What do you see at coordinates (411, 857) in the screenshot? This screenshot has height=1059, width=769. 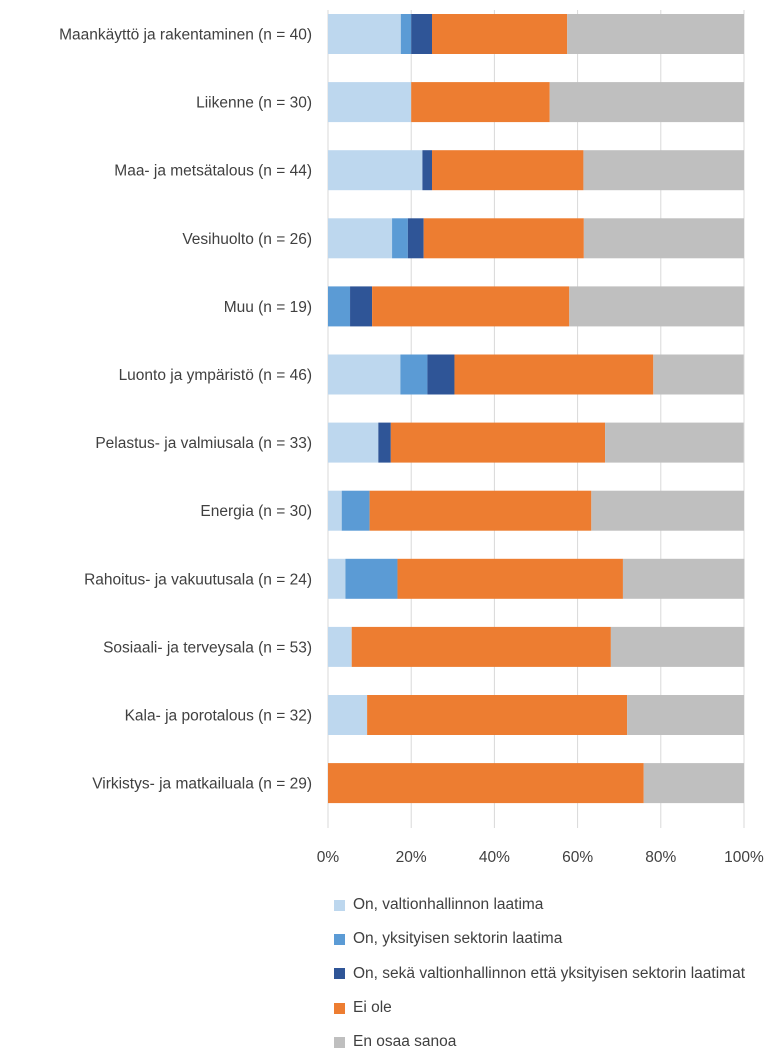 I see `x-tick-label: 20%` at bounding box center [411, 857].